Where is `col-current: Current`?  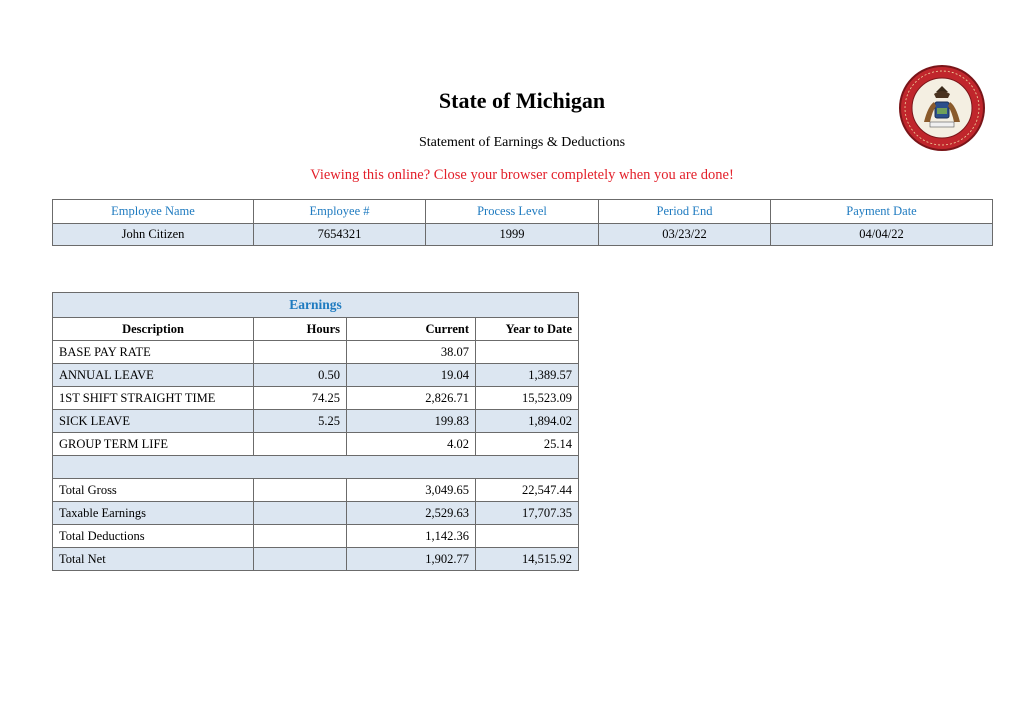 col-current: Current is located at coordinates (411, 329).